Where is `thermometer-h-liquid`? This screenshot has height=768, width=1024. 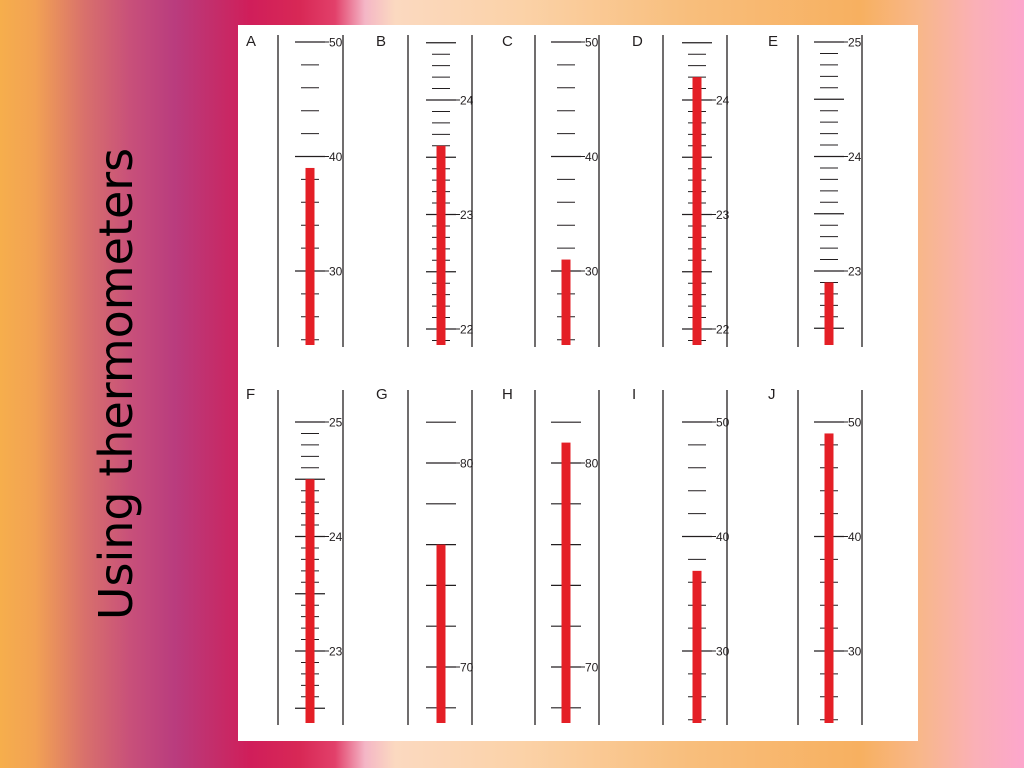 thermometer-h-liquid is located at coordinates (566, 582).